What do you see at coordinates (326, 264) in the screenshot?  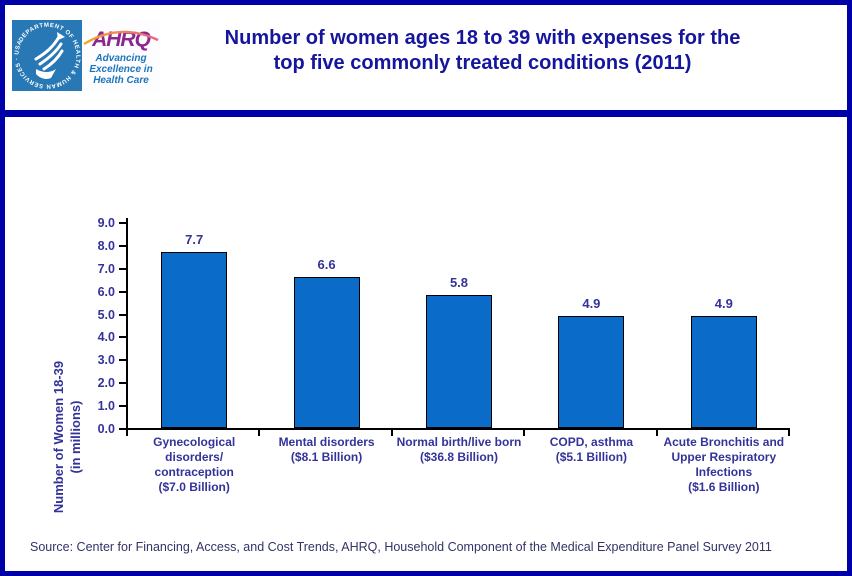 I see `bar-value-label: 6.6` at bounding box center [326, 264].